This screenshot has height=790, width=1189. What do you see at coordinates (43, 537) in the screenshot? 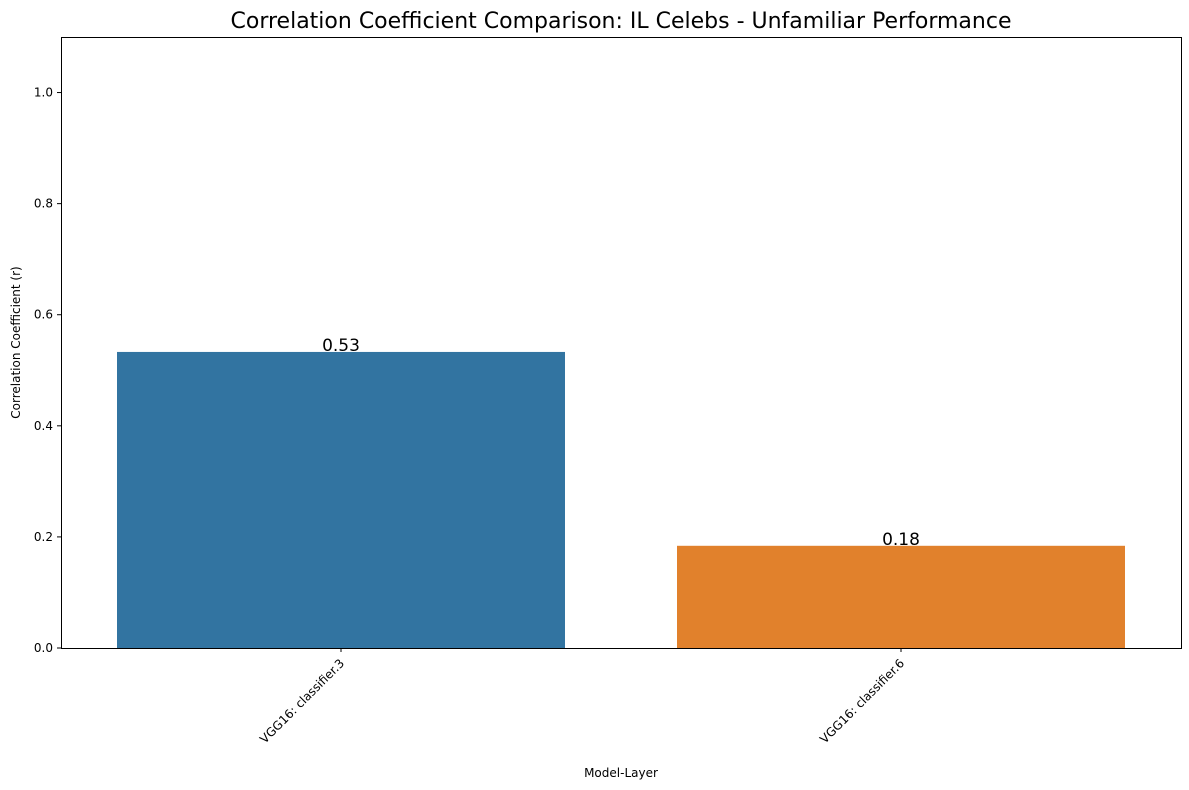
I see `y-tick-label: 0.2` at bounding box center [43, 537].